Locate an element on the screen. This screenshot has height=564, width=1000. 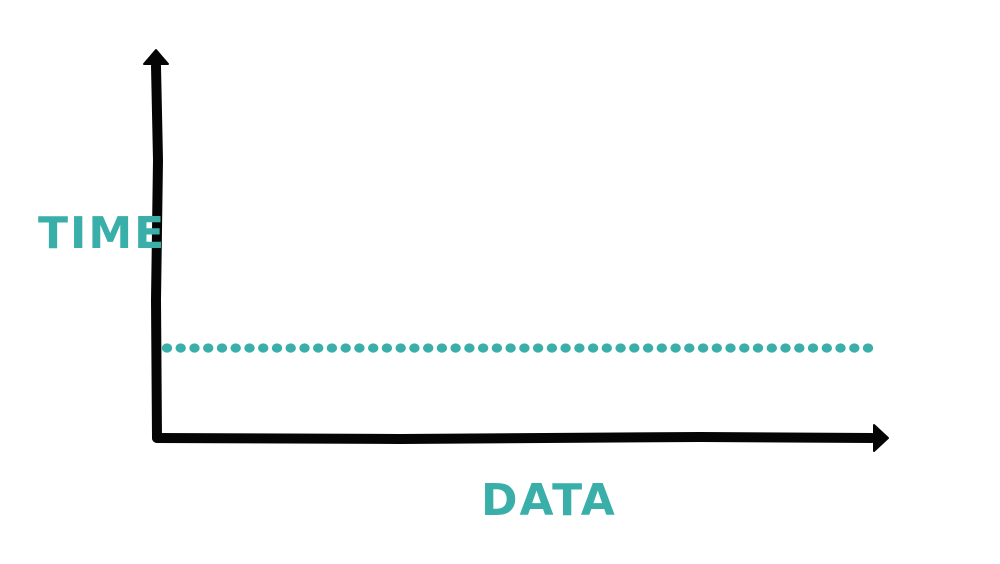
x-axis-arrowhead is located at coordinates (881, 438).